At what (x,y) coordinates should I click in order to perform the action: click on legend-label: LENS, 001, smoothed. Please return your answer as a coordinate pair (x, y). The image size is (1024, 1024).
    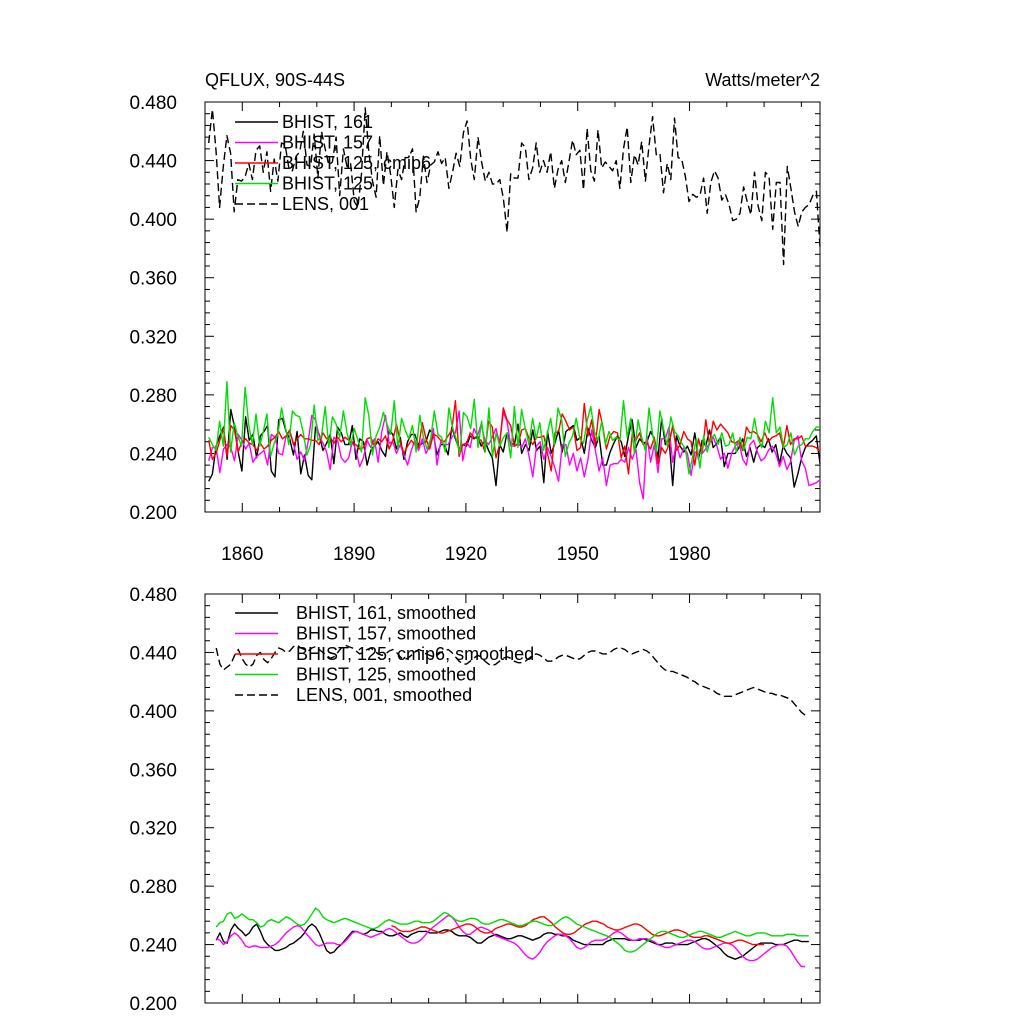
    Looking at the image, I should click on (384, 695).